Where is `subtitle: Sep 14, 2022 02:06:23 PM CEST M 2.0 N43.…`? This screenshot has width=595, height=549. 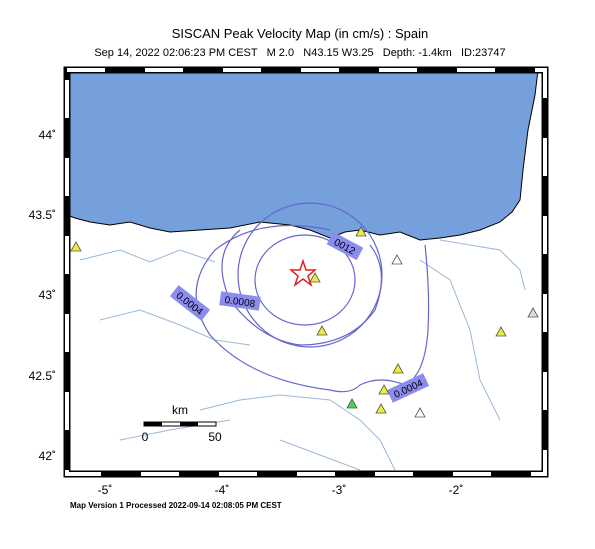 subtitle: Sep 14, 2022 02:06:23 PM CEST M 2.0 N43.… is located at coordinates (299, 53).